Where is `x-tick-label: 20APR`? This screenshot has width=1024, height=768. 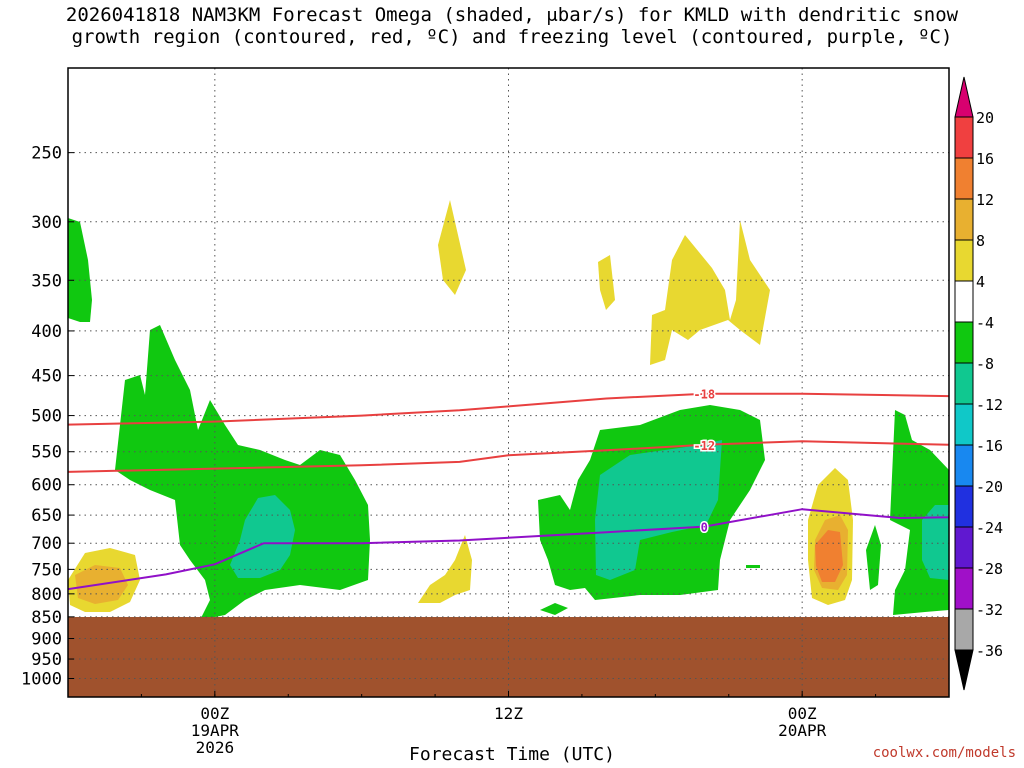 x-tick-label: 20APR is located at coordinates (802, 730).